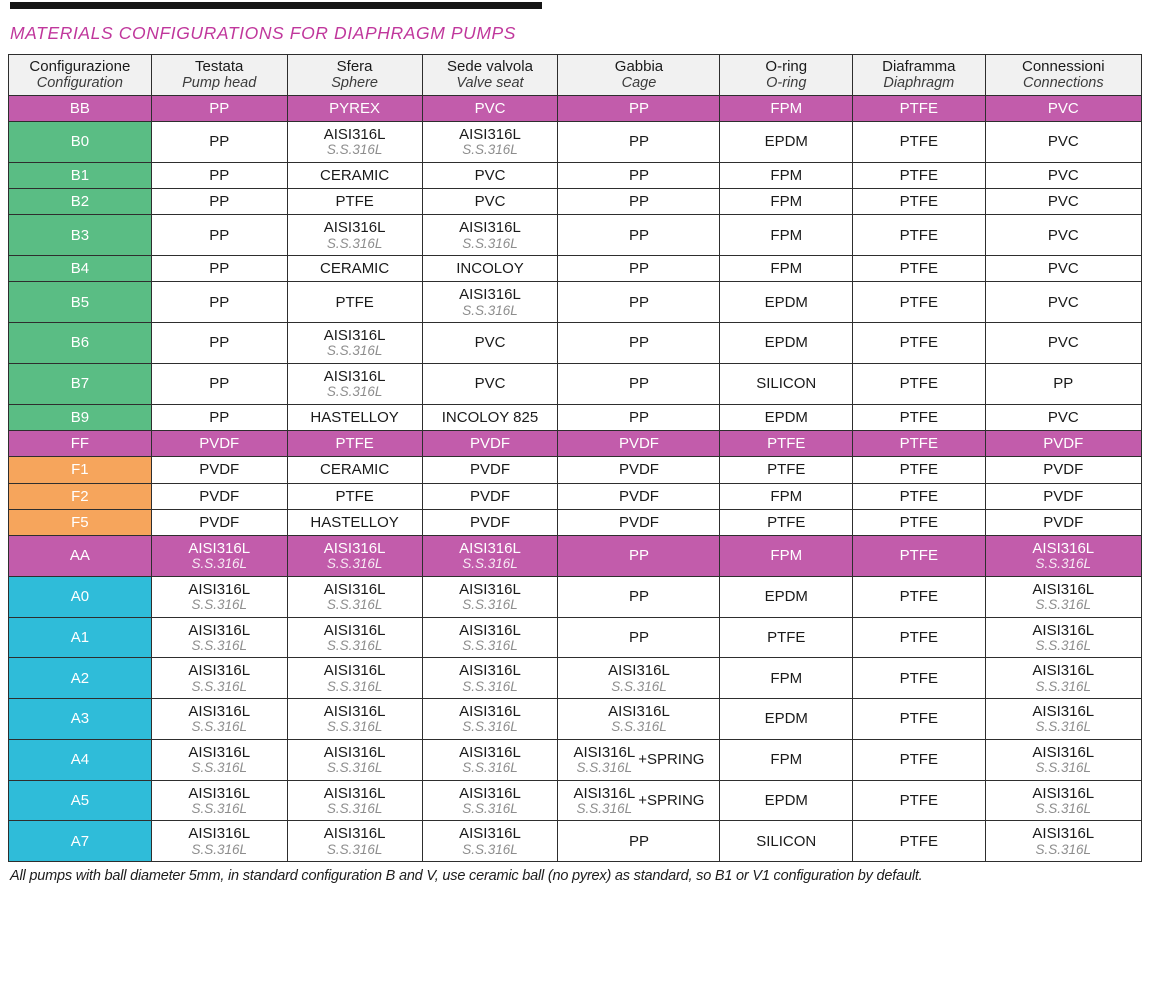  I want to click on material-cell: CERAMIC, so click(354, 175).